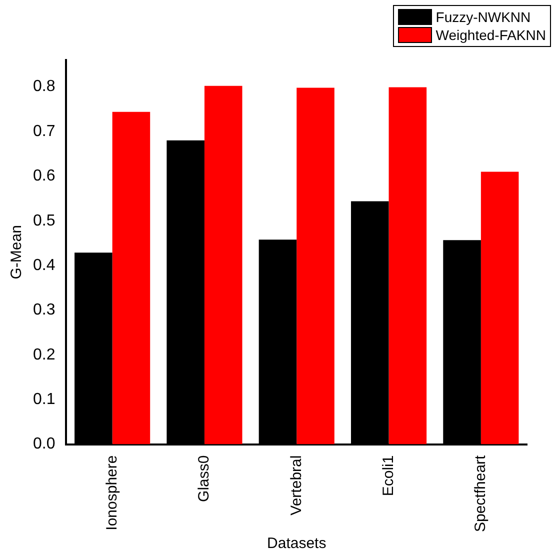 The image size is (553, 557). I want to click on x-tick-label: Ionosphere, so click(111, 492).